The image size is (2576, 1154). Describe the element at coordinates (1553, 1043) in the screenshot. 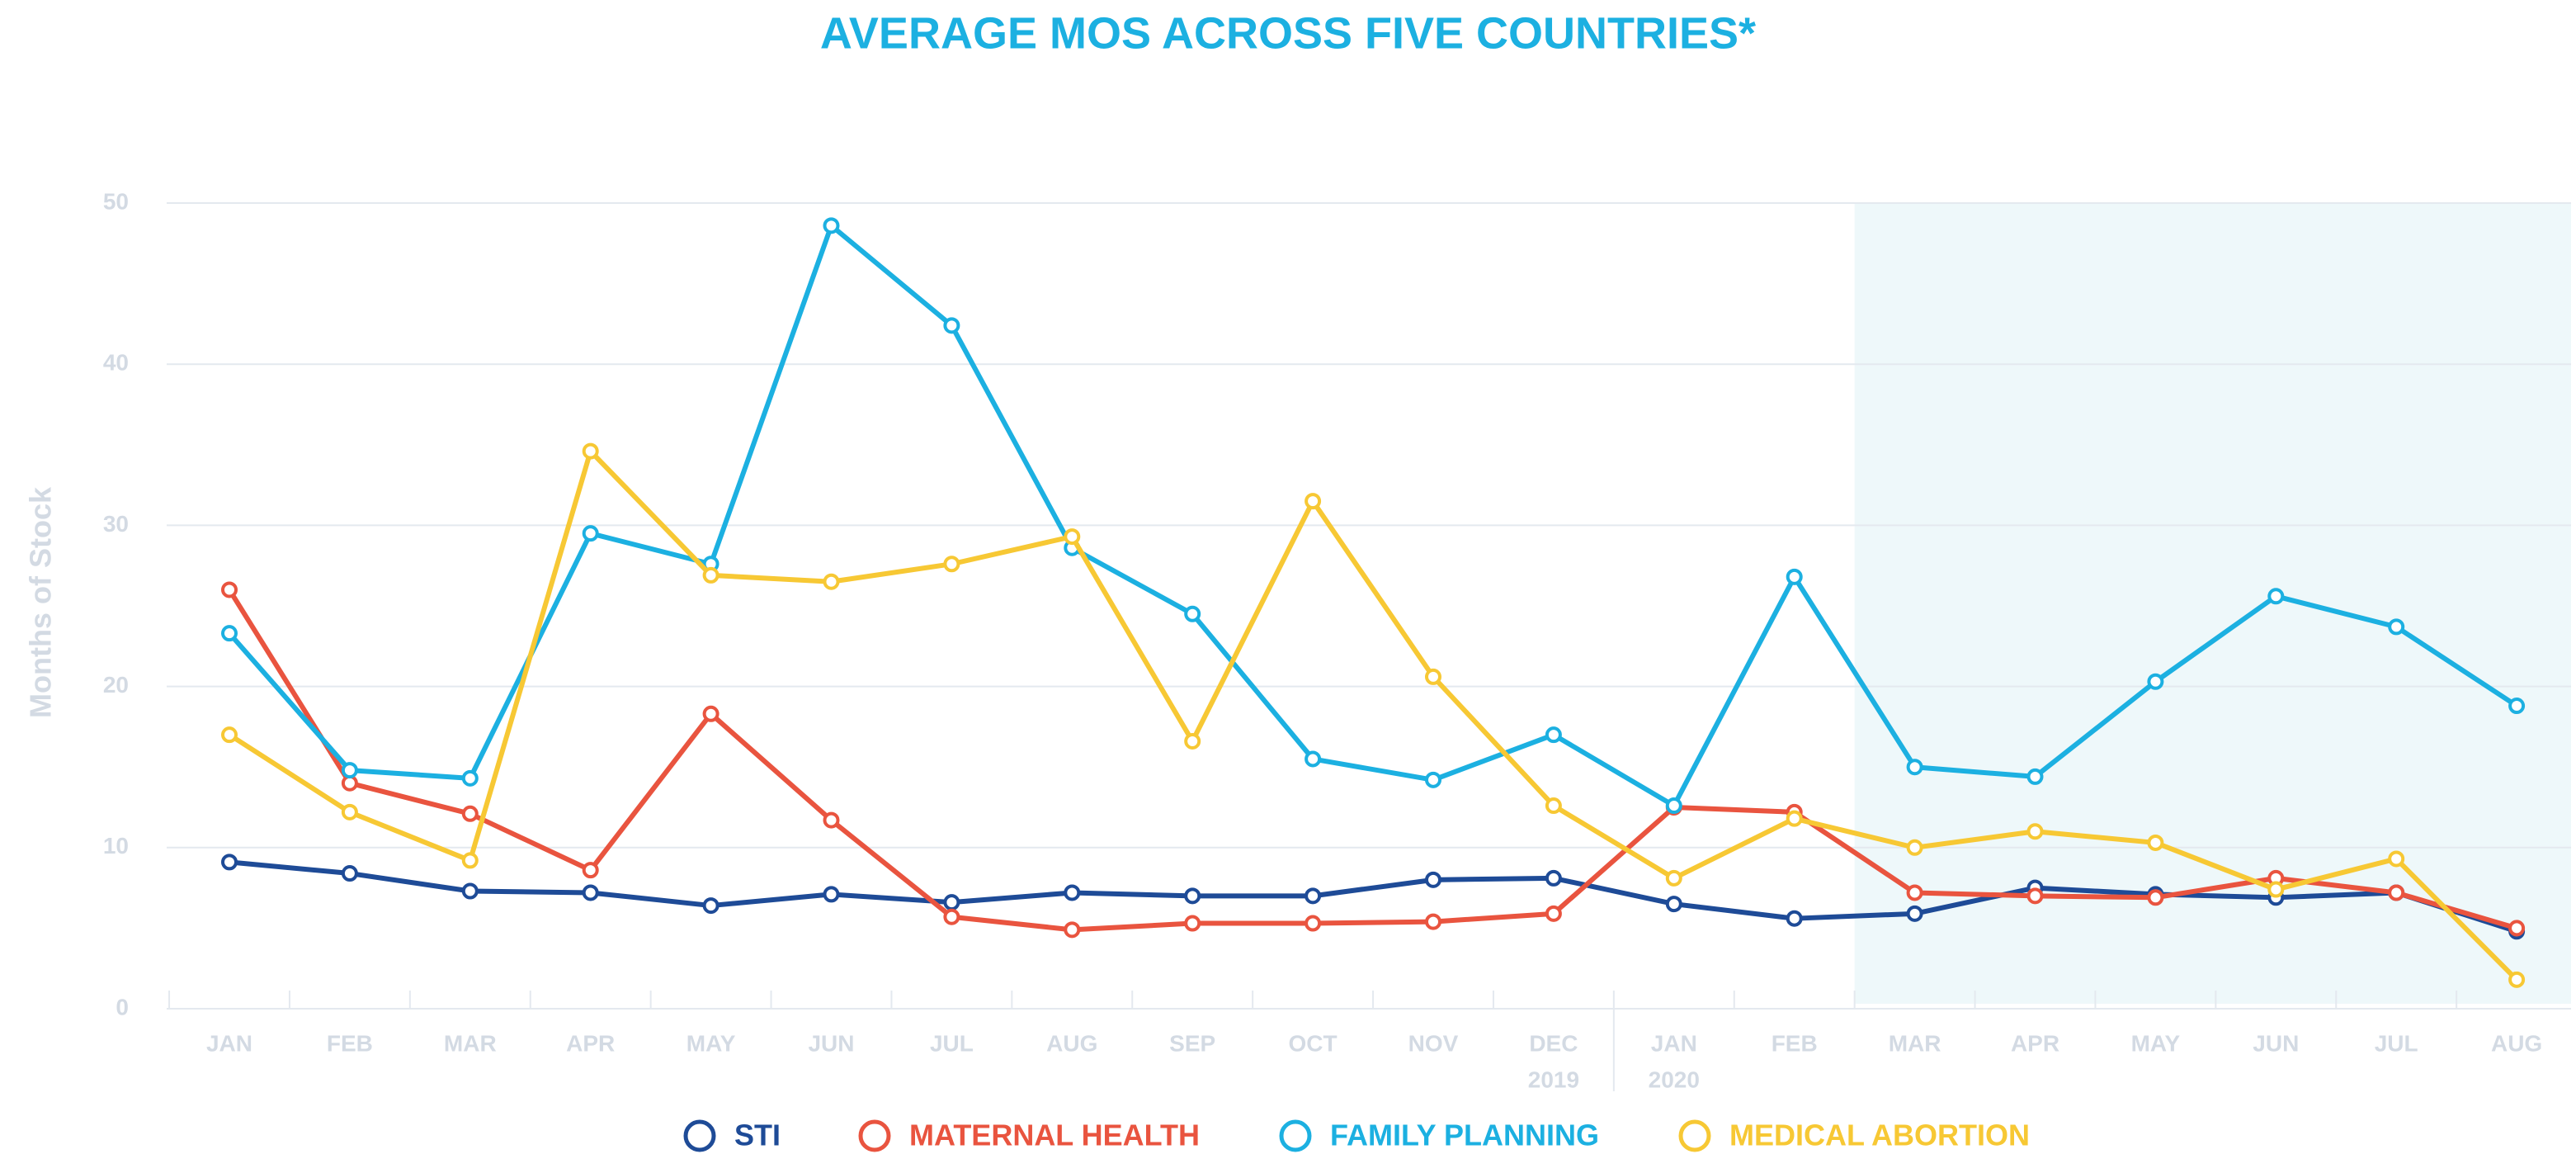

I see `x-tick-label: DEC` at that location.